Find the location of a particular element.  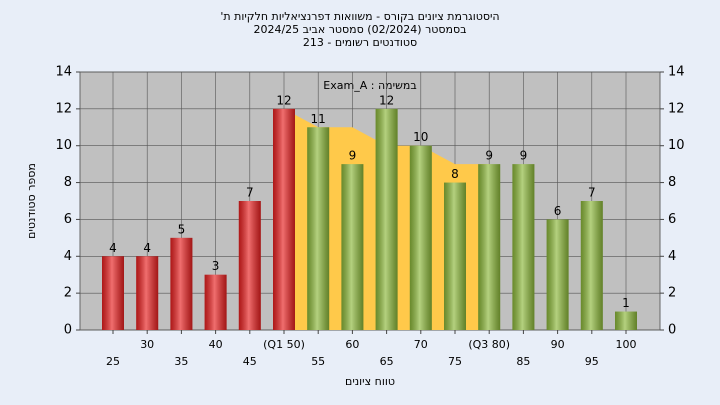

y-tick-label: 10 is located at coordinates (63, 145).